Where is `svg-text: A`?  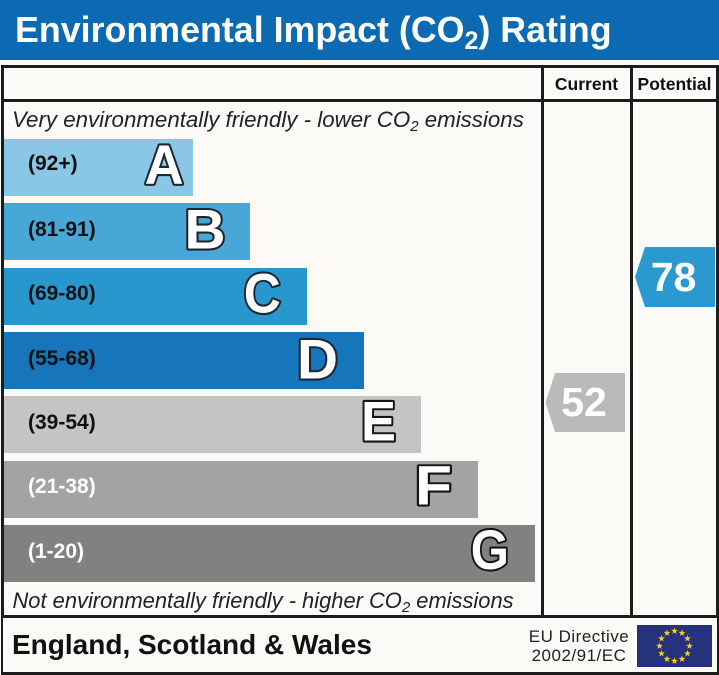 svg-text: A is located at coordinates (164, 164).